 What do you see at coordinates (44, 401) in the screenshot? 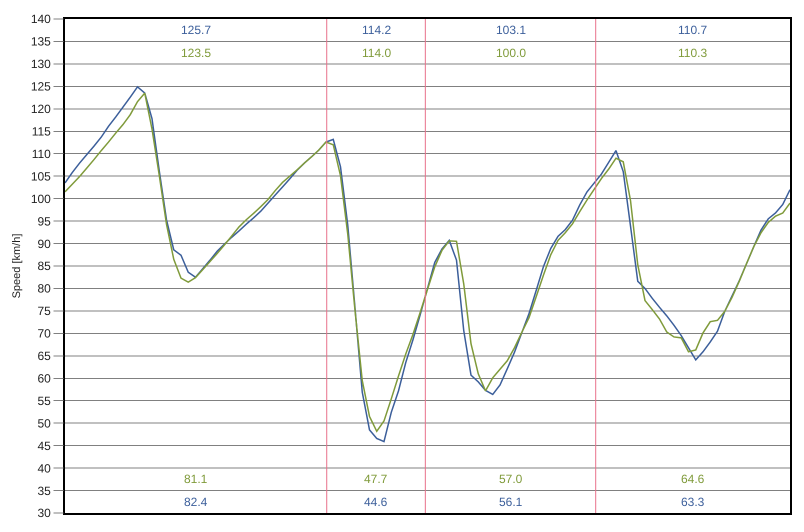
I see `y-tick-label: 55` at bounding box center [44, 401].